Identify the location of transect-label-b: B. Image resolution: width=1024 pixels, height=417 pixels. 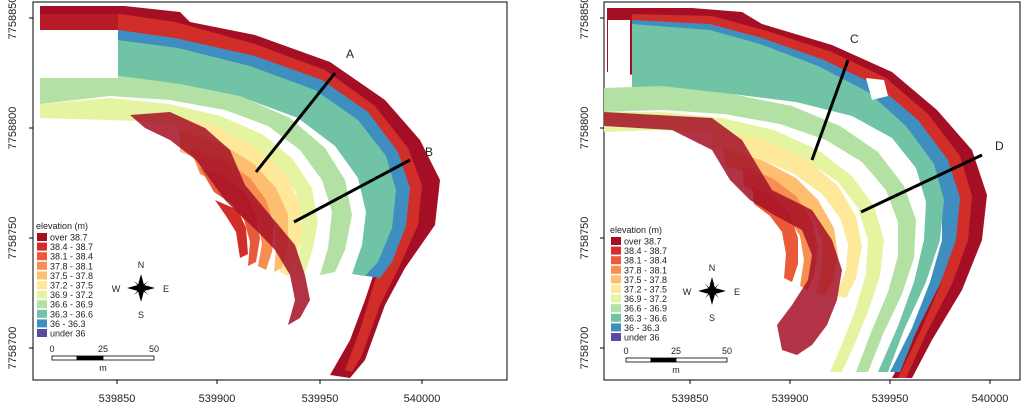
(429, 152).